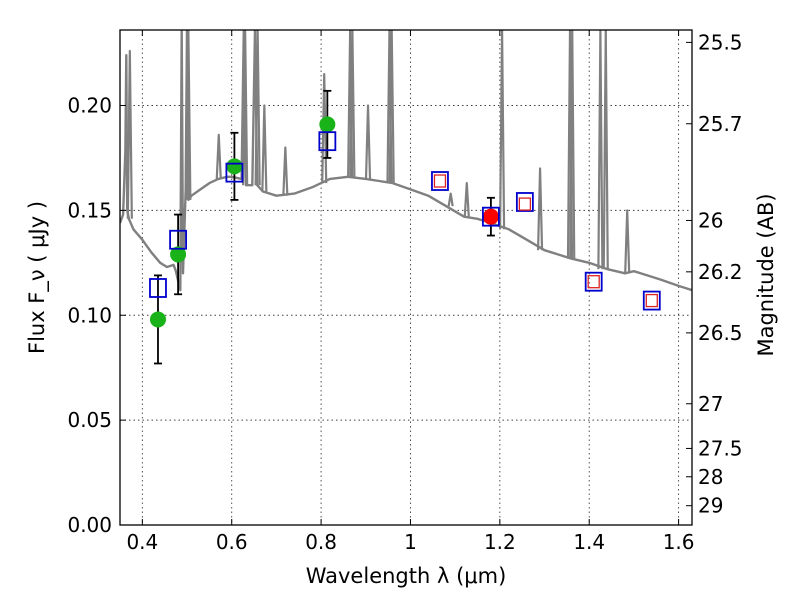  What do you see at coordinates (710, 220) in the screenshot?
I see `y2-tick-label: 26` at bounding box center [710, 220].